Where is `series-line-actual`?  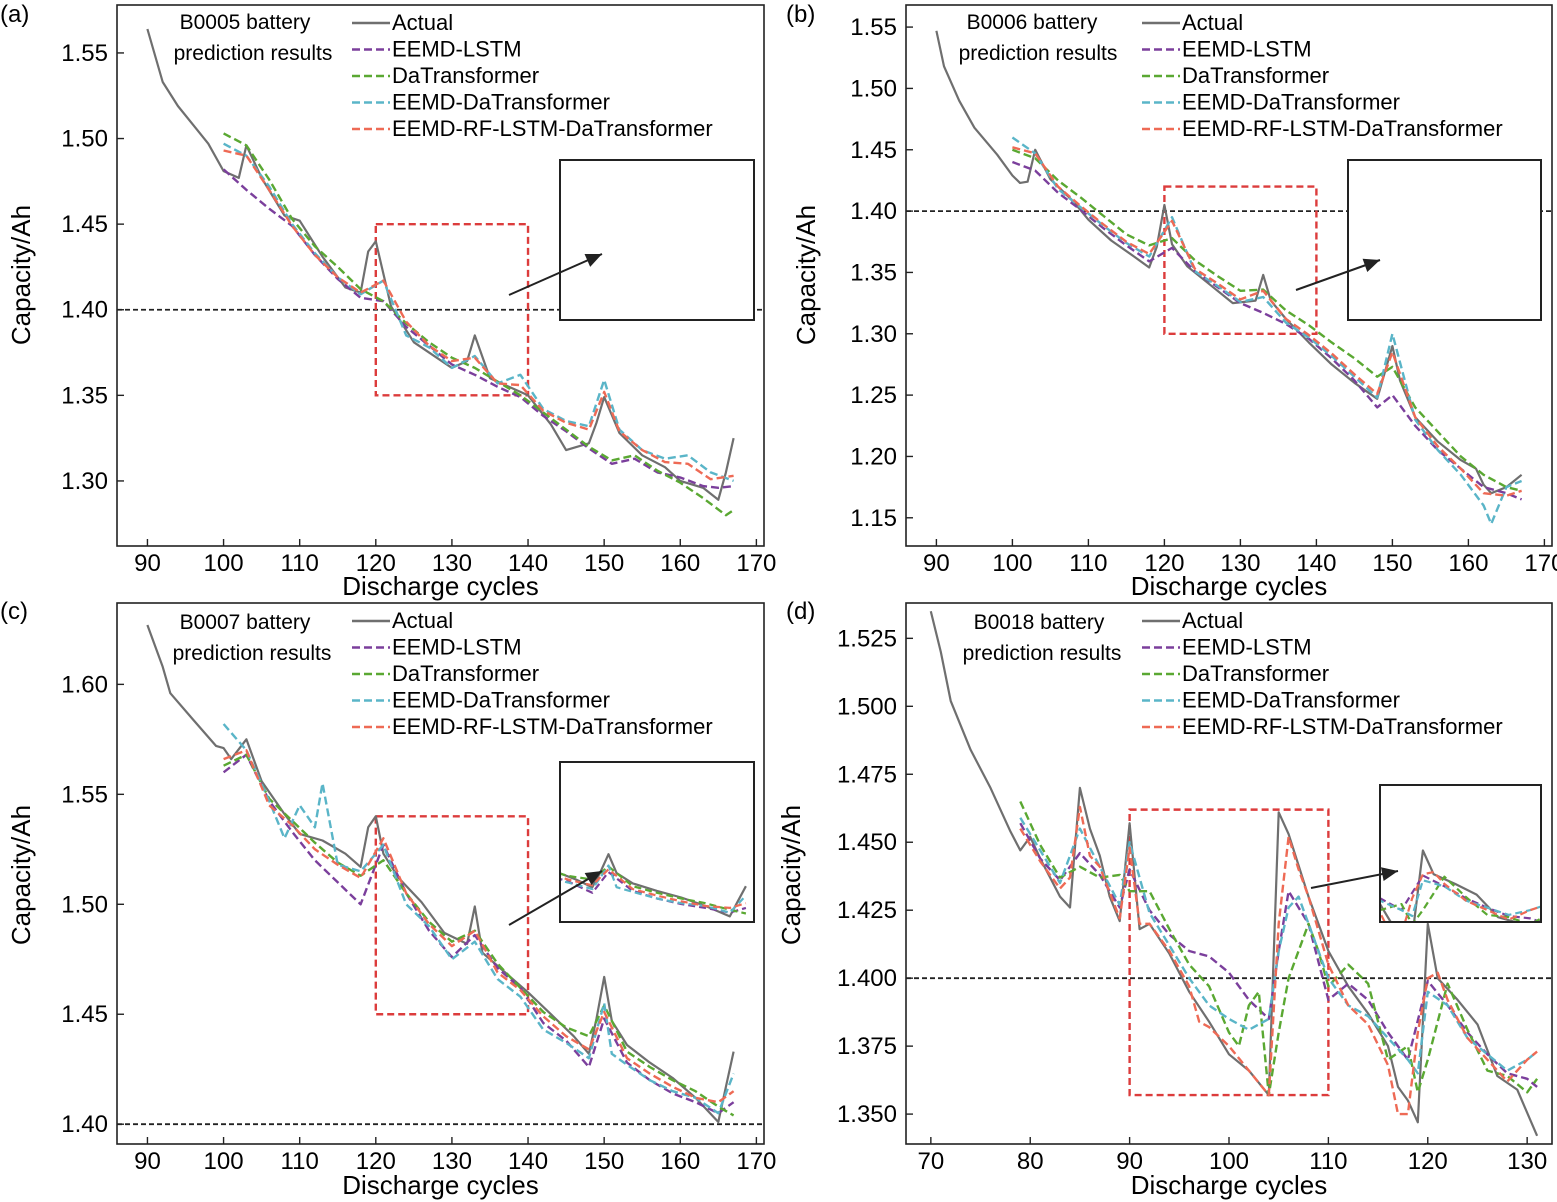
series-line-actual is located at coordinates (440, 264).